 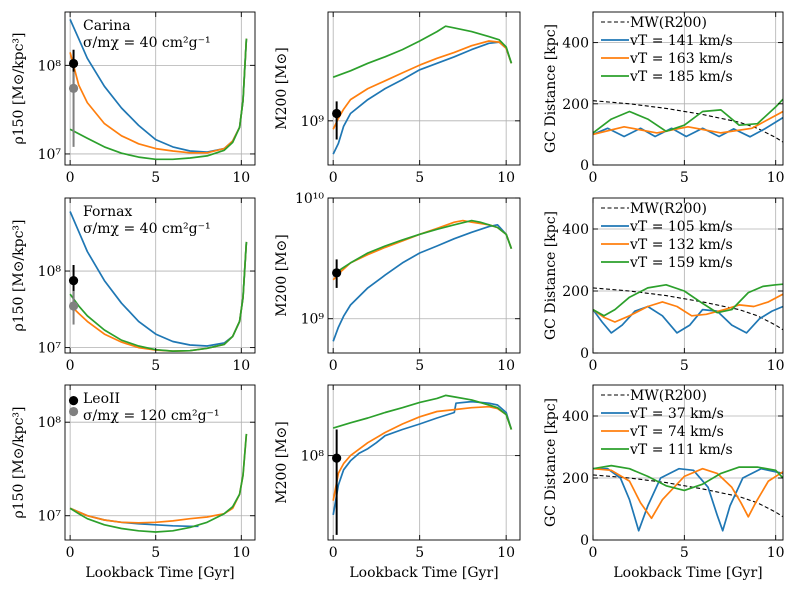 What do you see at coordinates (676, 414) in the screenshot?
I see `legend-entry: vT = 37 km/s` at bounding box center [676, 414].